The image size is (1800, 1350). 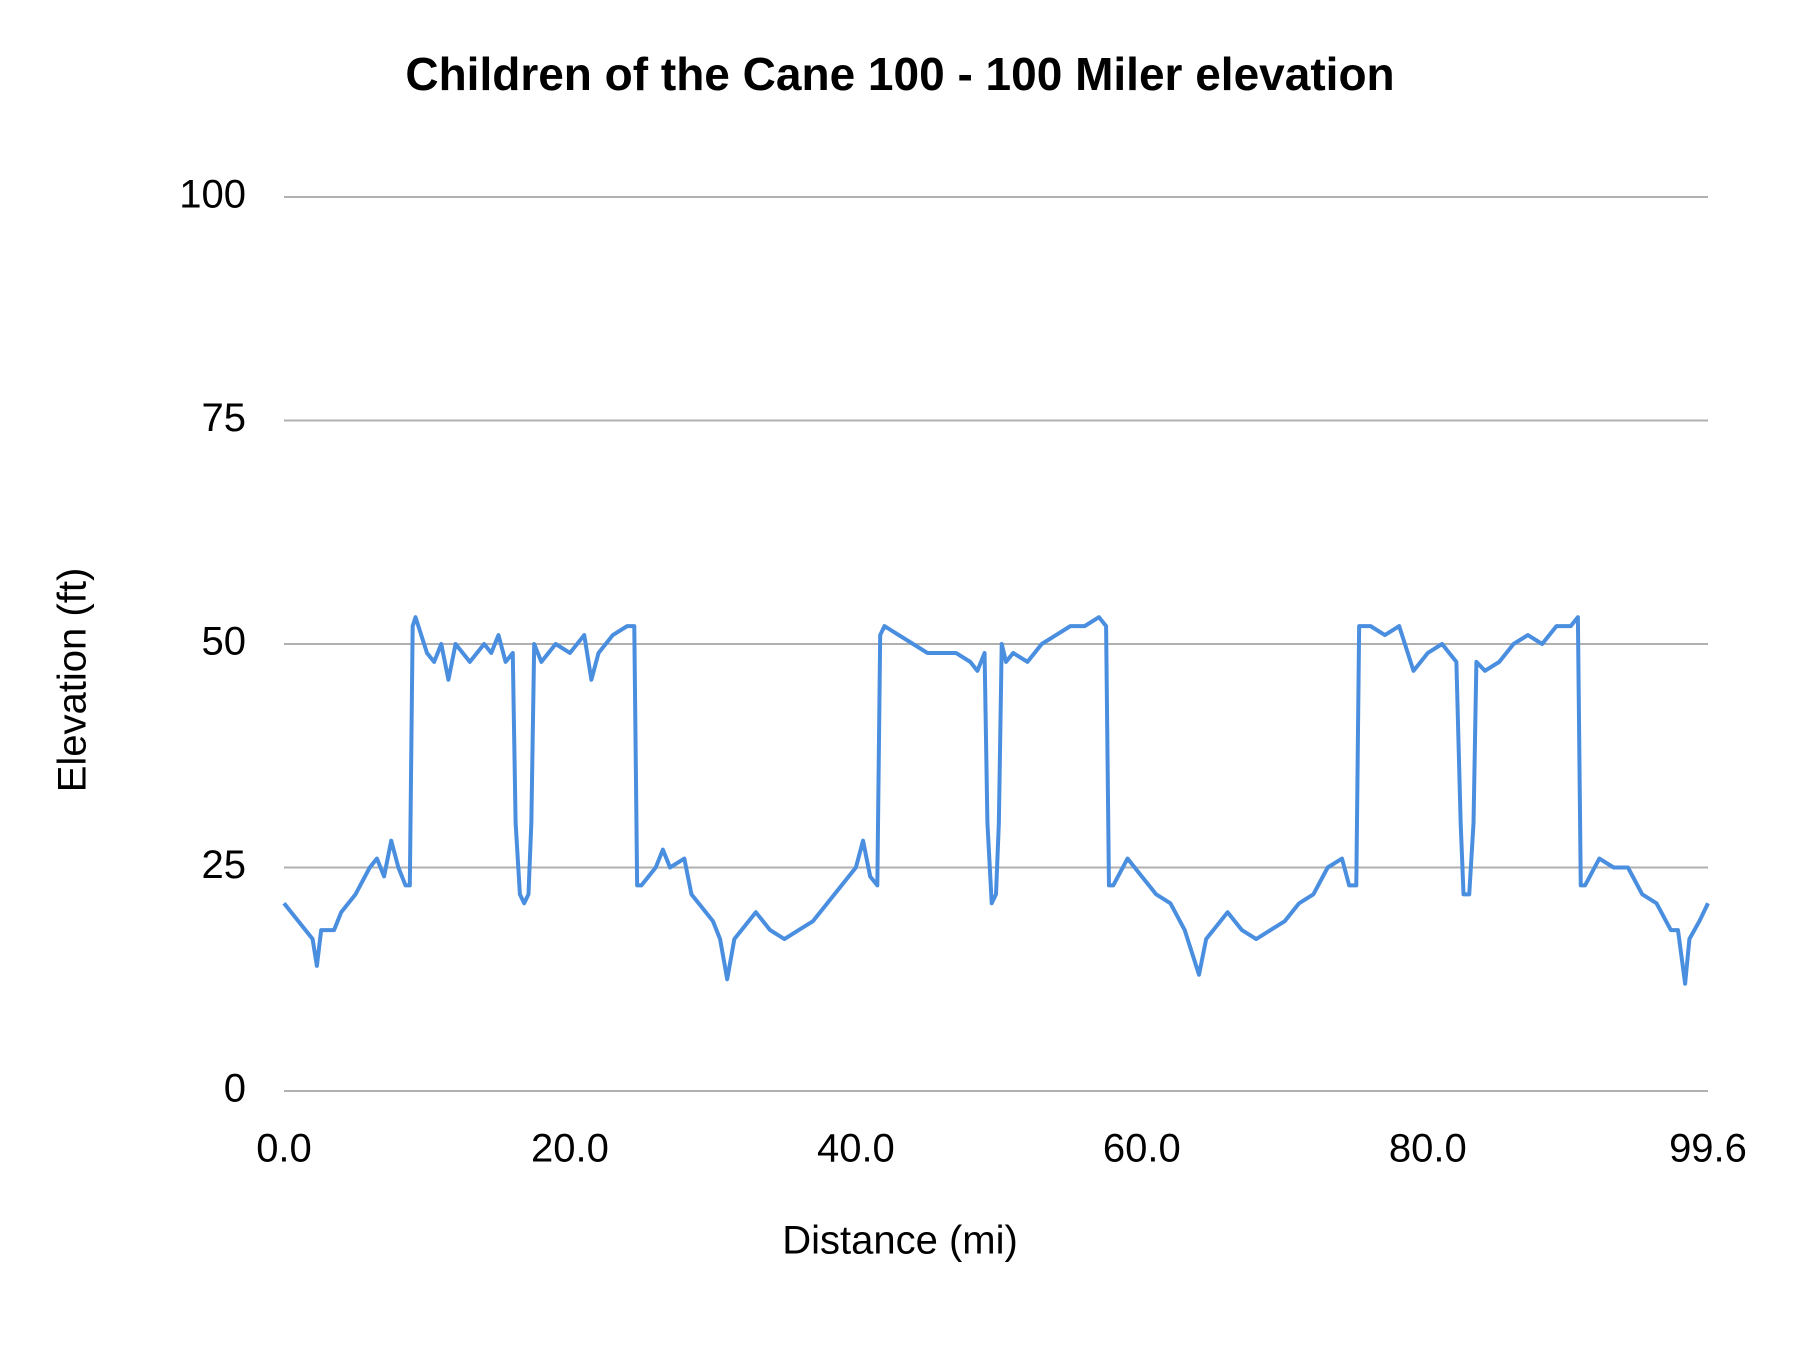 I want to click on x-tick-label: 20.0, so click(x=570, y=1149).